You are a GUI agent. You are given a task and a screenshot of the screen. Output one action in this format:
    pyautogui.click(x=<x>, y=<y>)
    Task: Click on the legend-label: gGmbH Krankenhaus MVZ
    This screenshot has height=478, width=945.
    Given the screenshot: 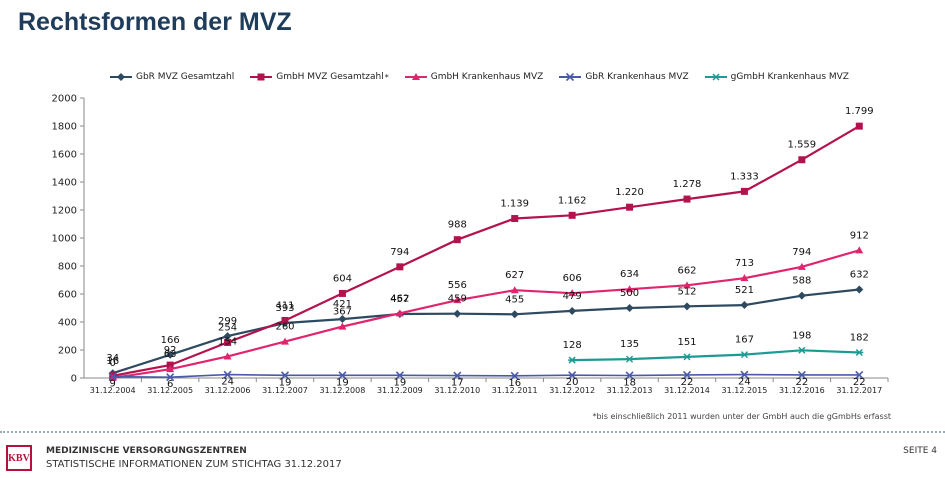 What is the action you would take?
    pyautogui.click(x=789, y=77)
    